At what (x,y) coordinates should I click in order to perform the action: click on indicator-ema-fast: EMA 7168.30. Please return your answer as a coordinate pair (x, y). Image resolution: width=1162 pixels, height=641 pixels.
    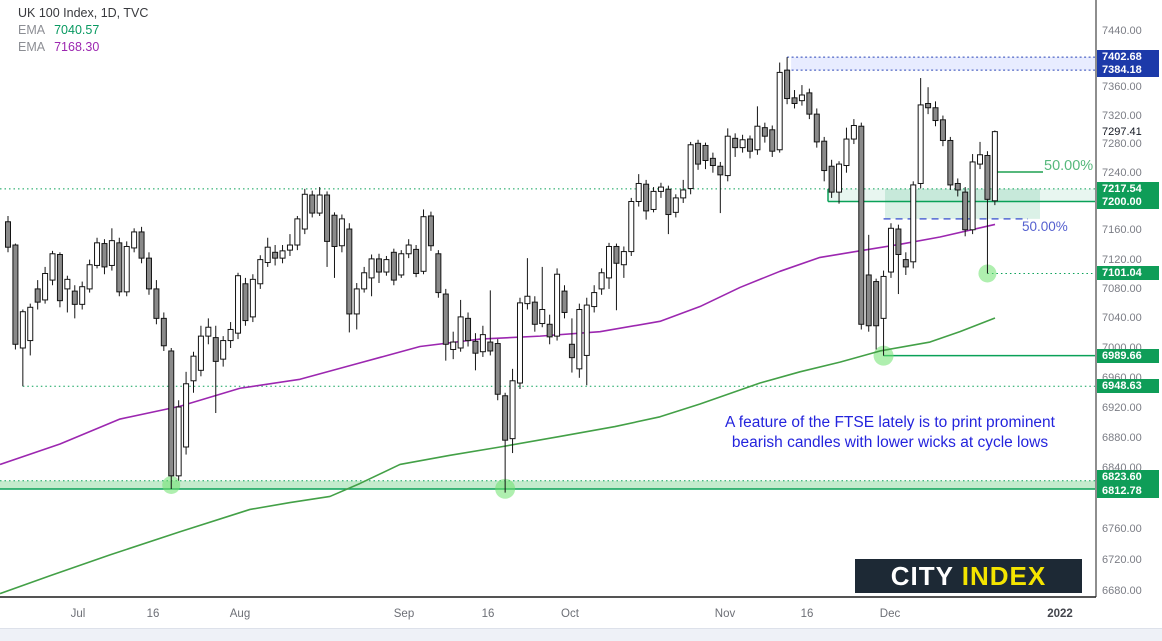
    Looking at the image, I should click on (83, 47).